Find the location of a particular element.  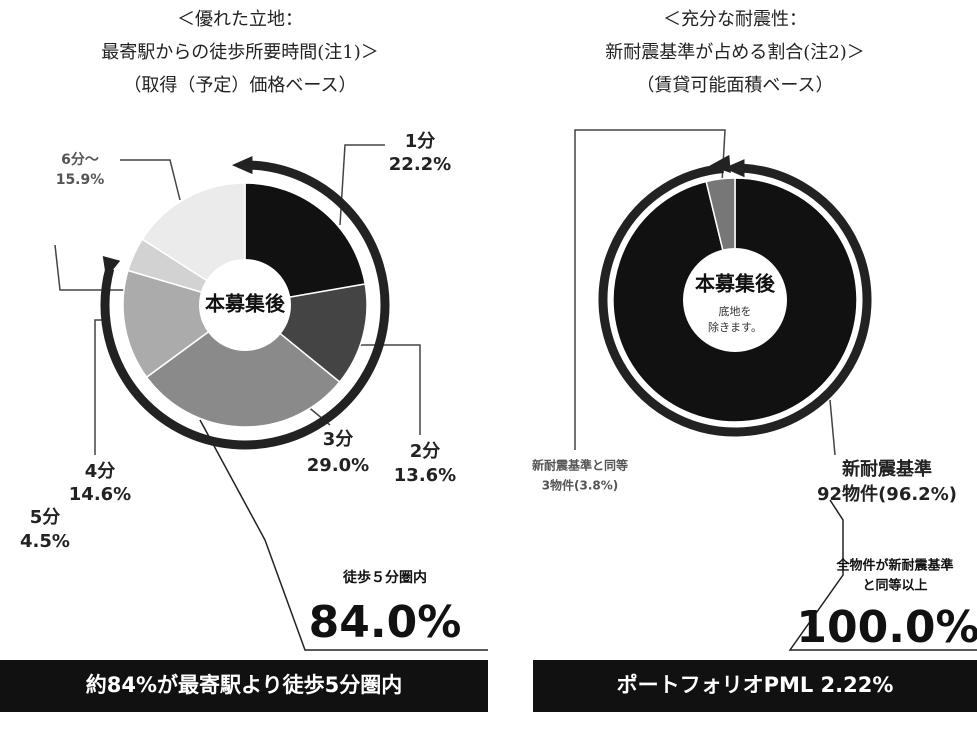

slice-value-label: 13.6% is located at coordinates (425, 475).